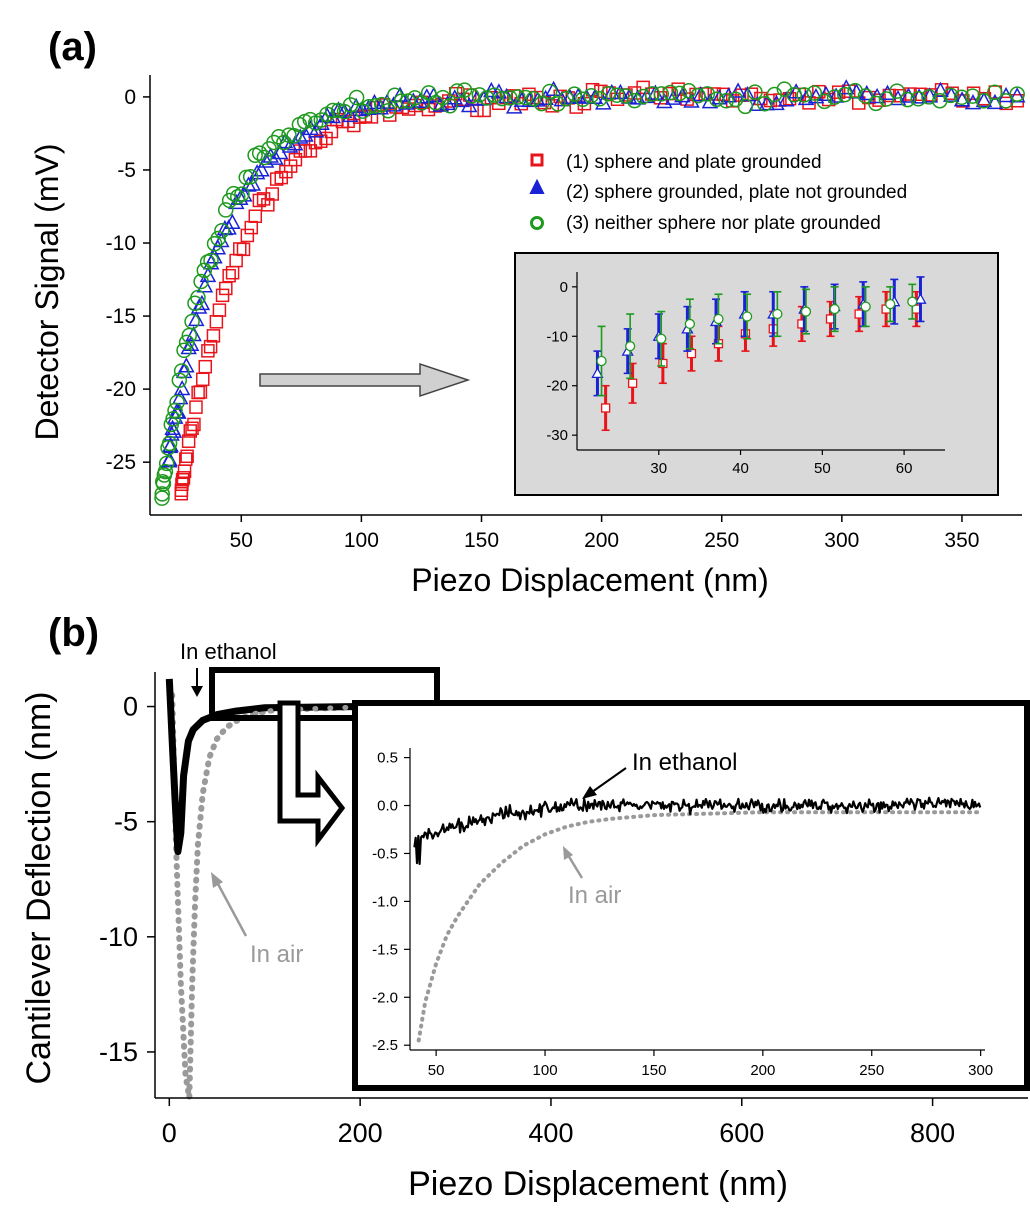 The width and height of the screenshot is (1030, 1216). What do you see at coordinates (736, 192) in the screenshot?
I see `legend-entry-2: (2) sphere grounded, plate not grounded` at bounding box center [736, 192].